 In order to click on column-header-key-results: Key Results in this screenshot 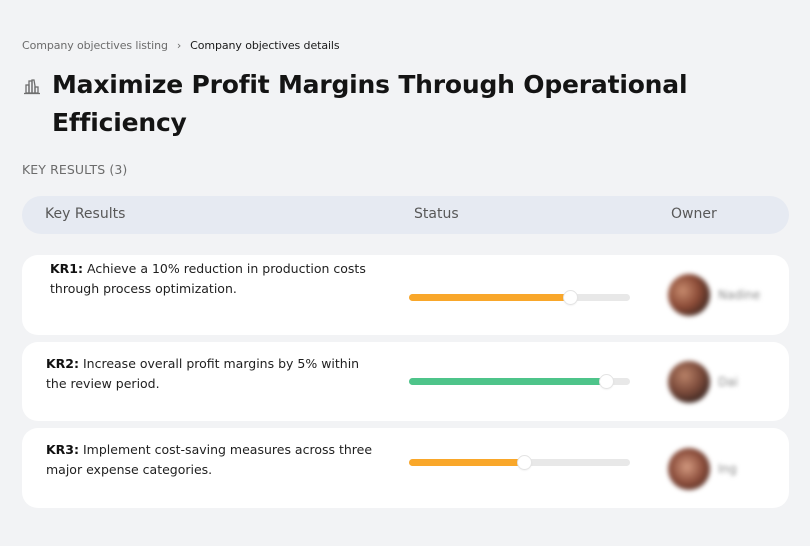, I will do `click(85, 214)`.